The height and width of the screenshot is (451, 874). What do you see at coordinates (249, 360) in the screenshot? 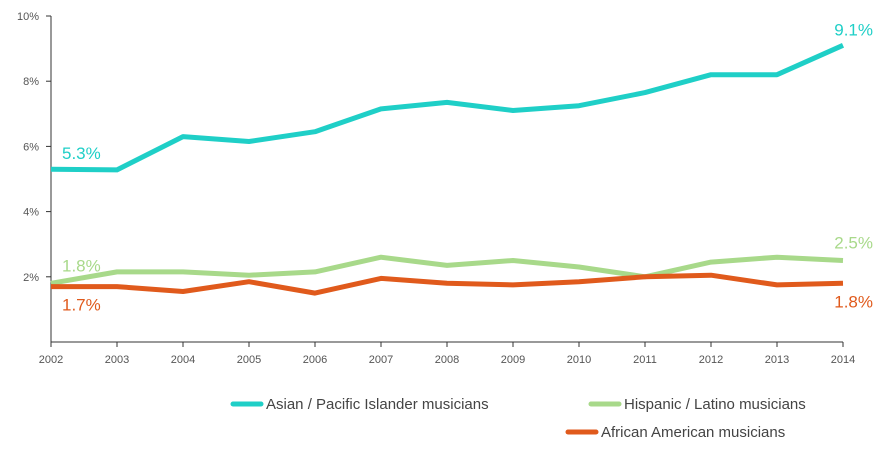
I see `x-tick-label: 2005` at bounding box center [249, 360].